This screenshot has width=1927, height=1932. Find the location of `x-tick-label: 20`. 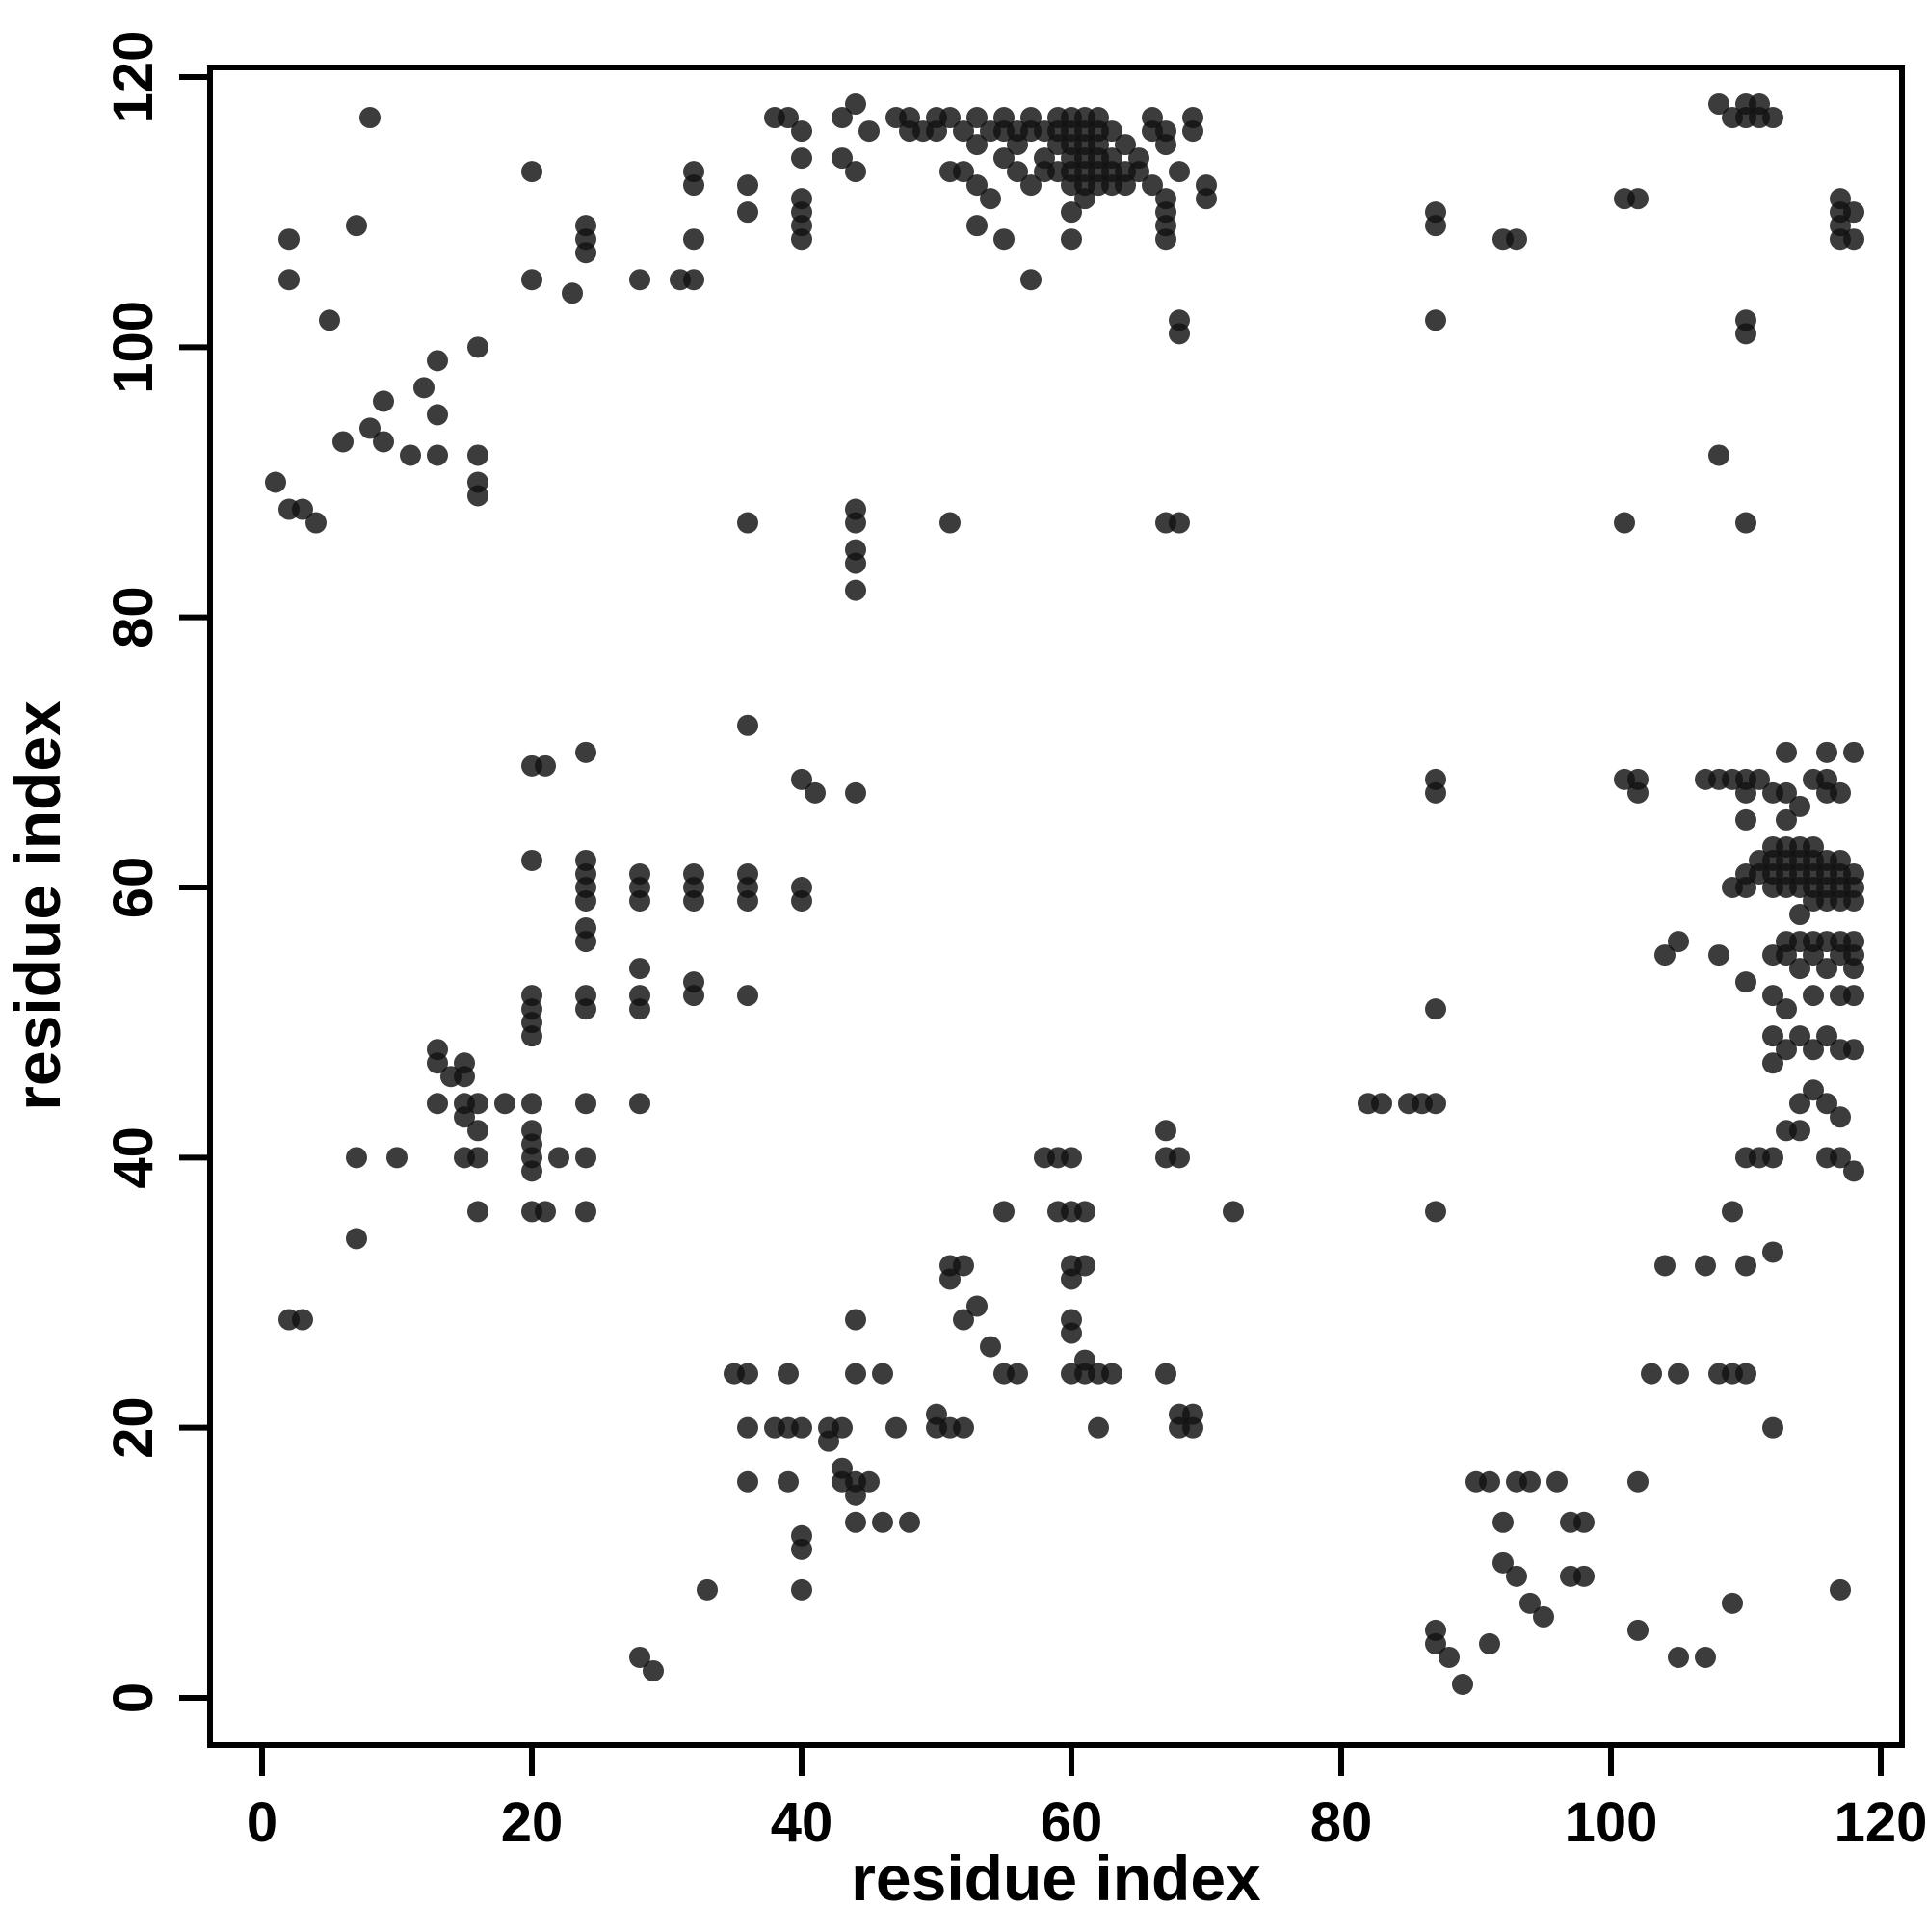

x-tick-label: 20 is located at coordinates (533, 1822).